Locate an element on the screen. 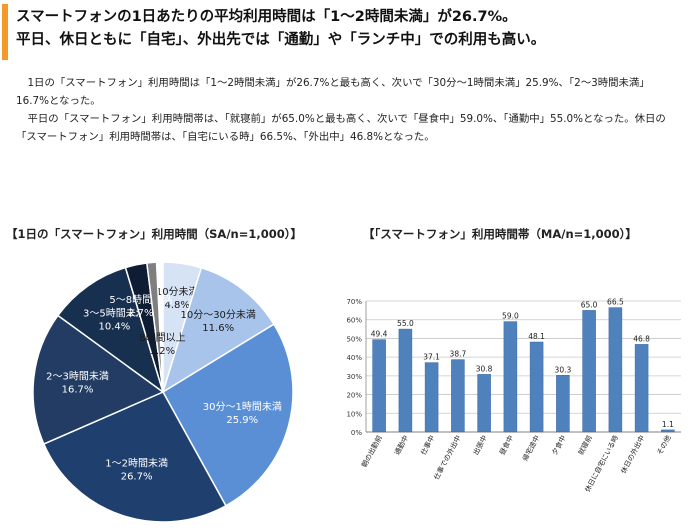  bar-value-label-7: 30.3 is located at coordinates (563, 369).